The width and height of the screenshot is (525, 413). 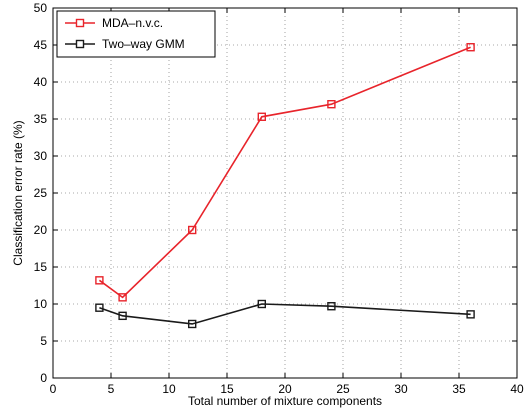 I want to click on y-axis-label: Classification error rate (%), so click(x=18, y=192).